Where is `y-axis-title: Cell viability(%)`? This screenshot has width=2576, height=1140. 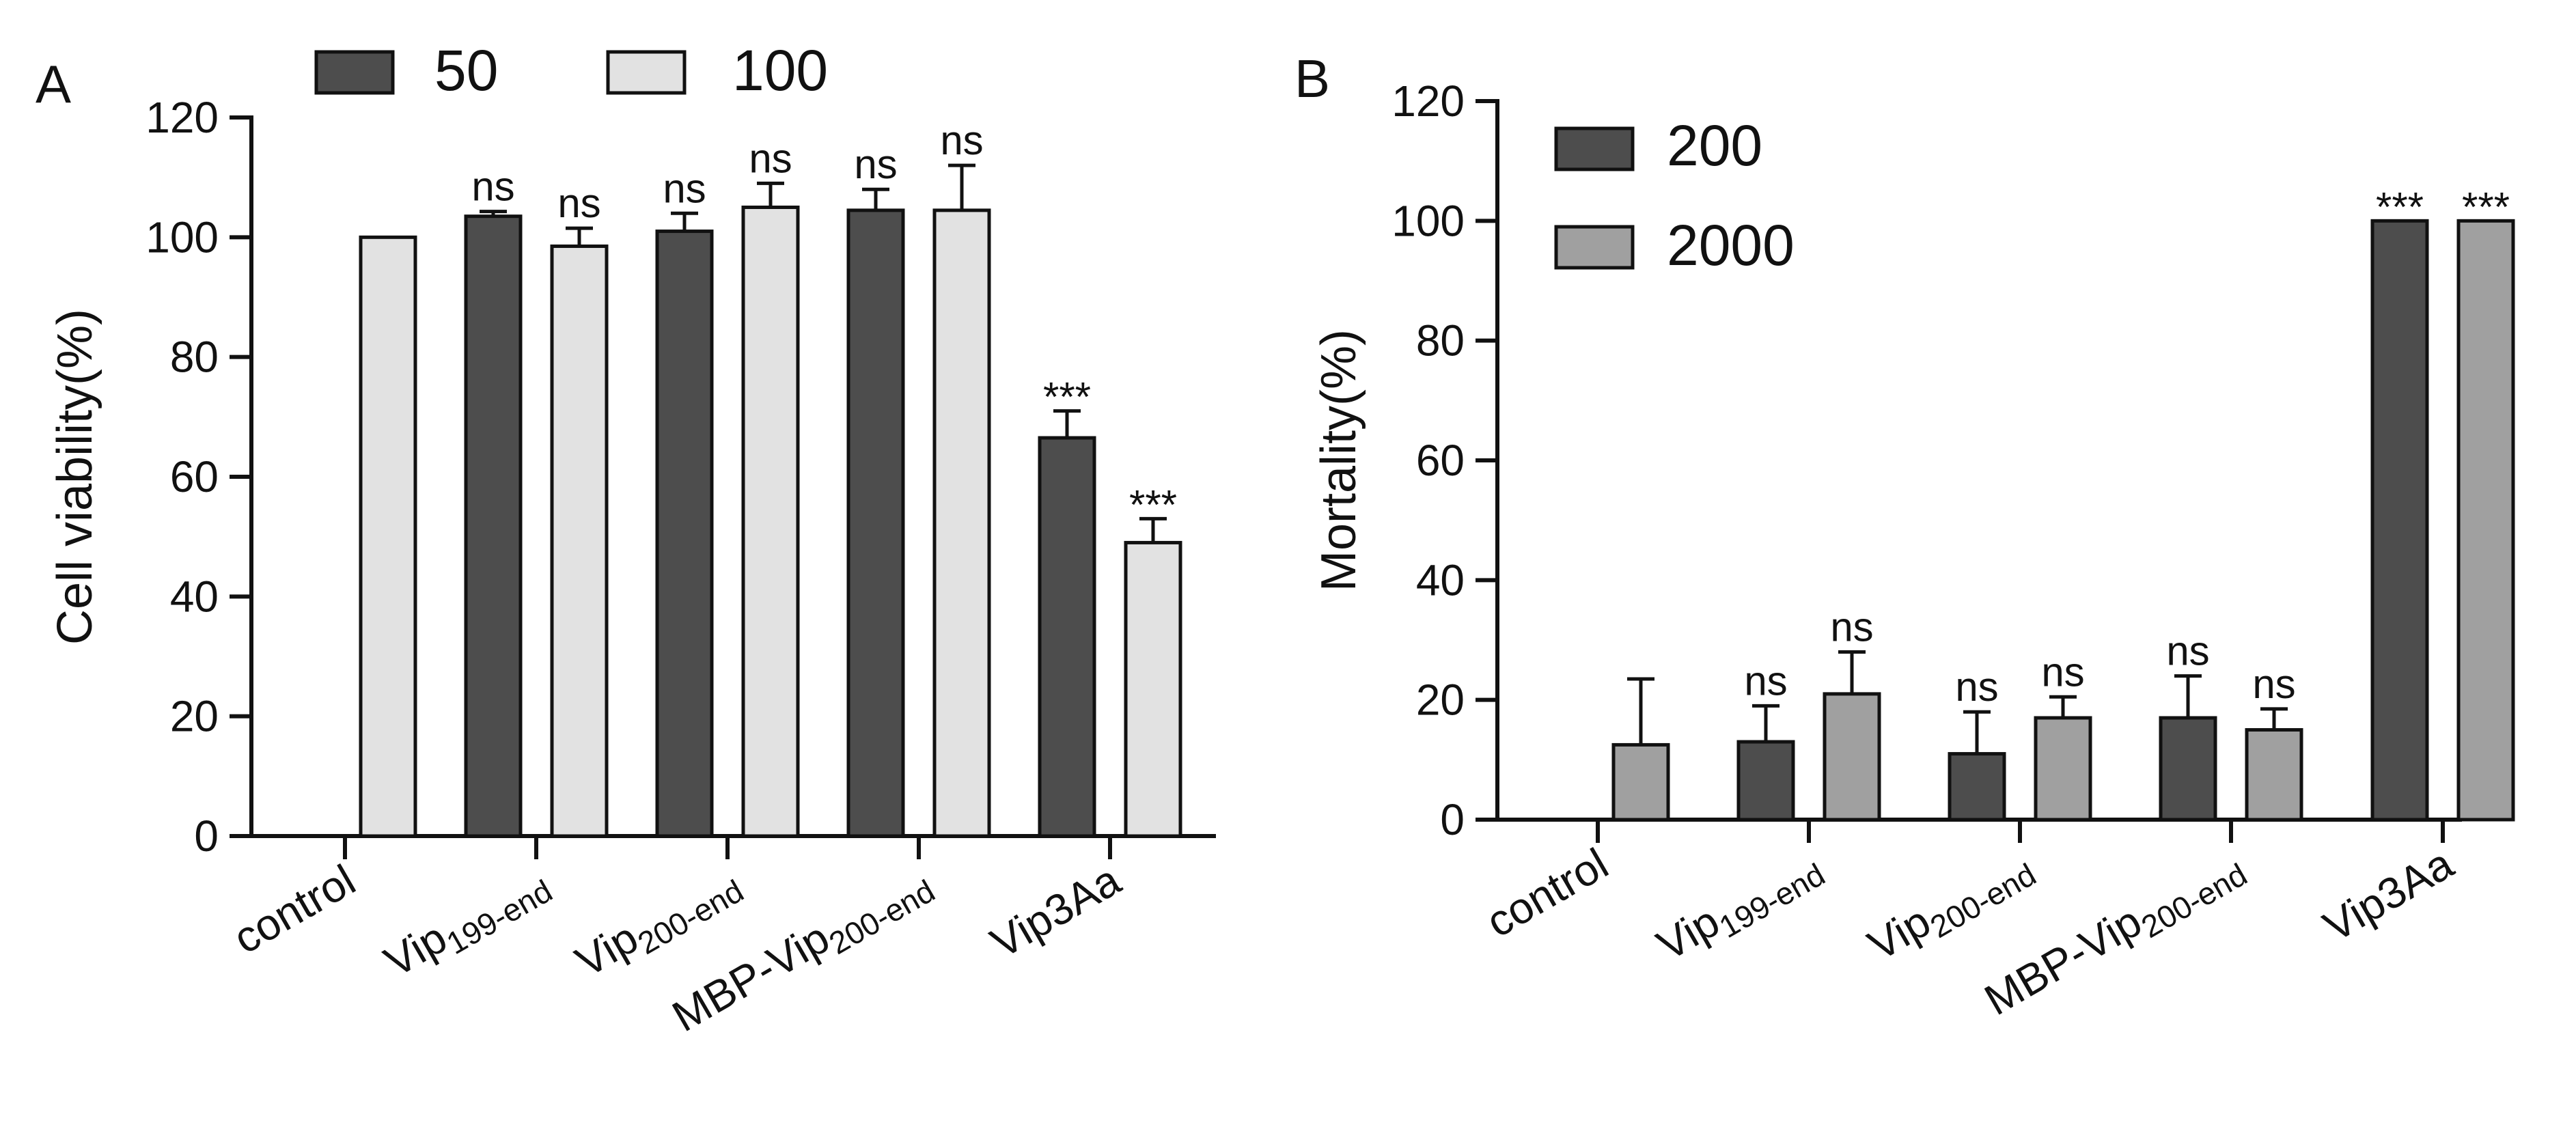 y-axis-title: Cell viability(%) is located at coordinates (75, 477).